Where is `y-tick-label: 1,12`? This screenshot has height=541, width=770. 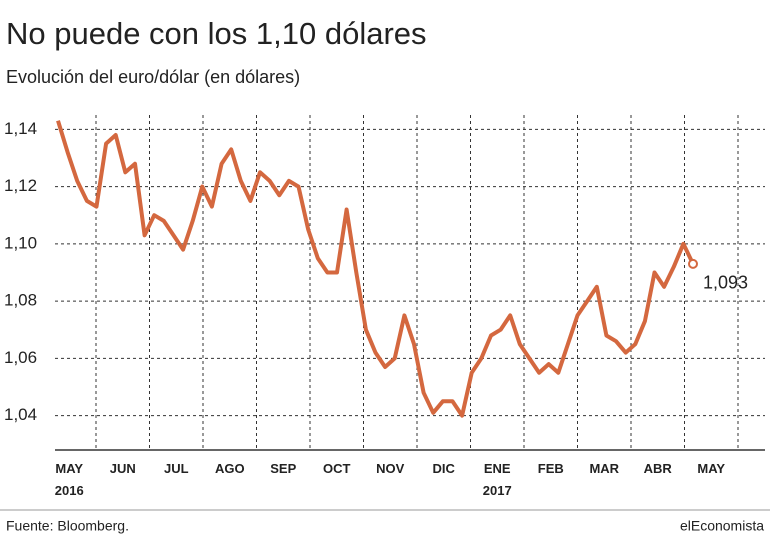
y-tick-label: 1,12 is located at coordinates (20, 185).